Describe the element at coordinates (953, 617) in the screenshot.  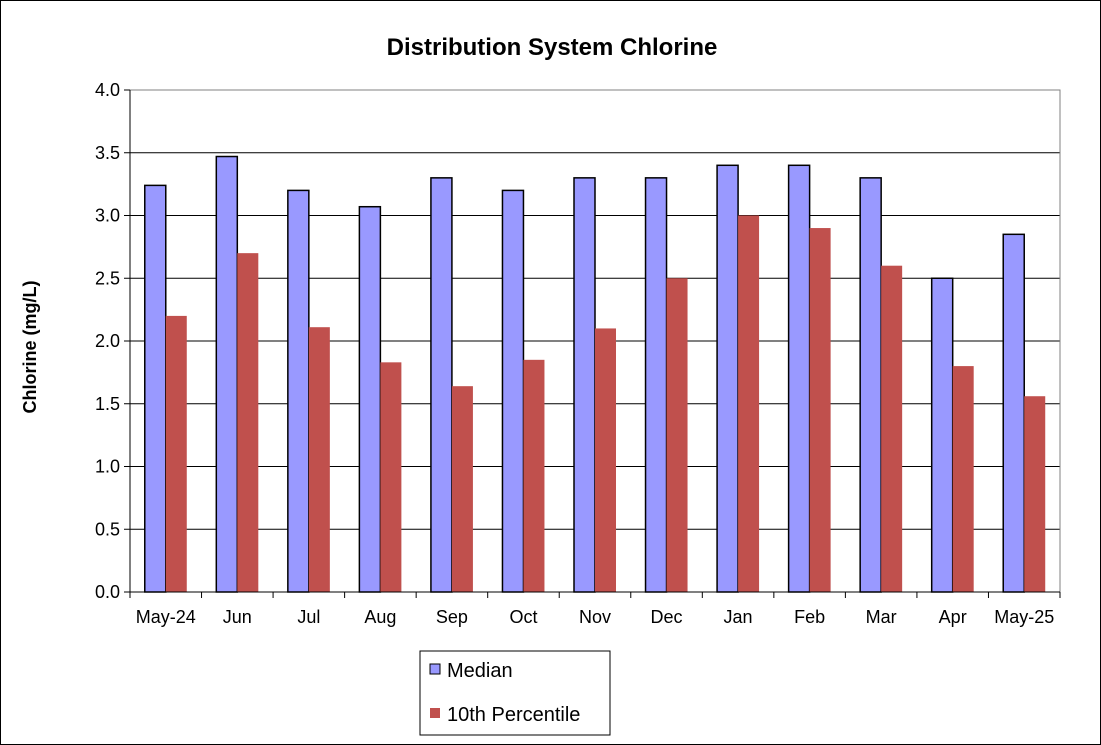
I see `x-tick-label: Apr` at that location.